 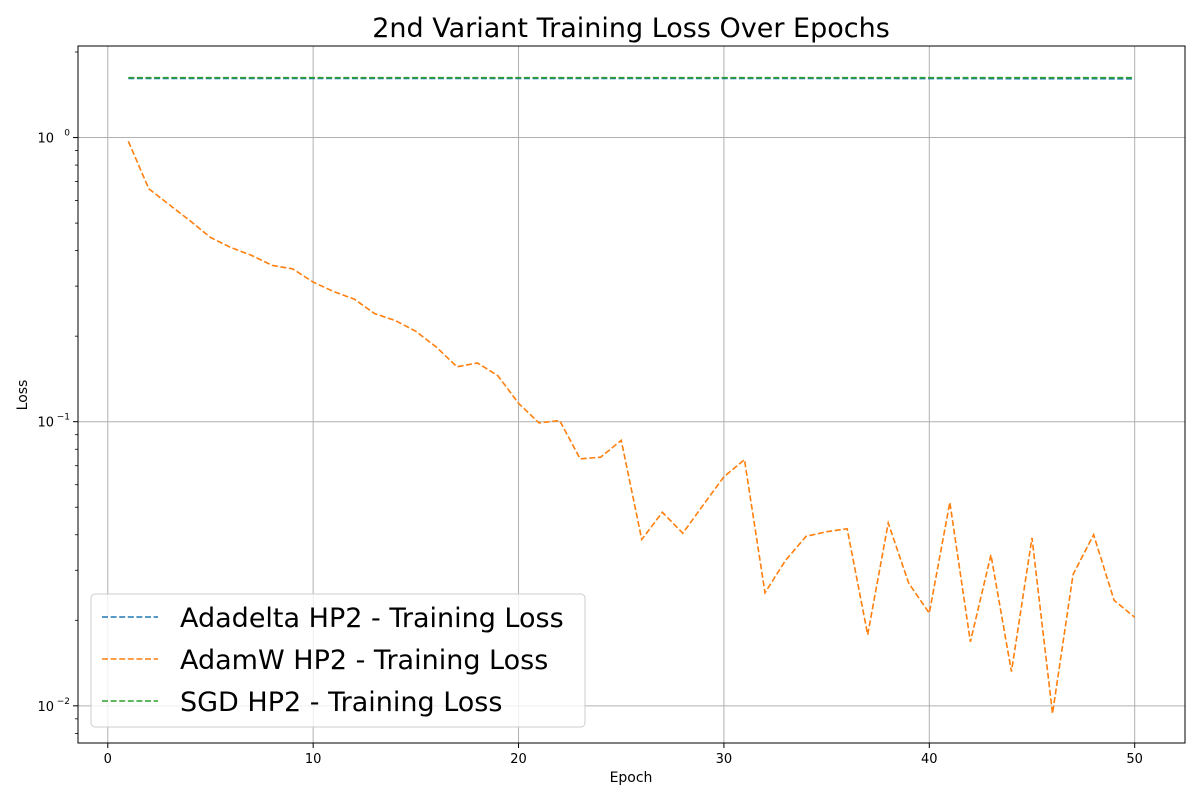 What do you see at coordinates (372, 618) in the screenshot?
I see `legend-label-0: Adadelta HP2 - Training Loss` at bounding box center [372, 618].